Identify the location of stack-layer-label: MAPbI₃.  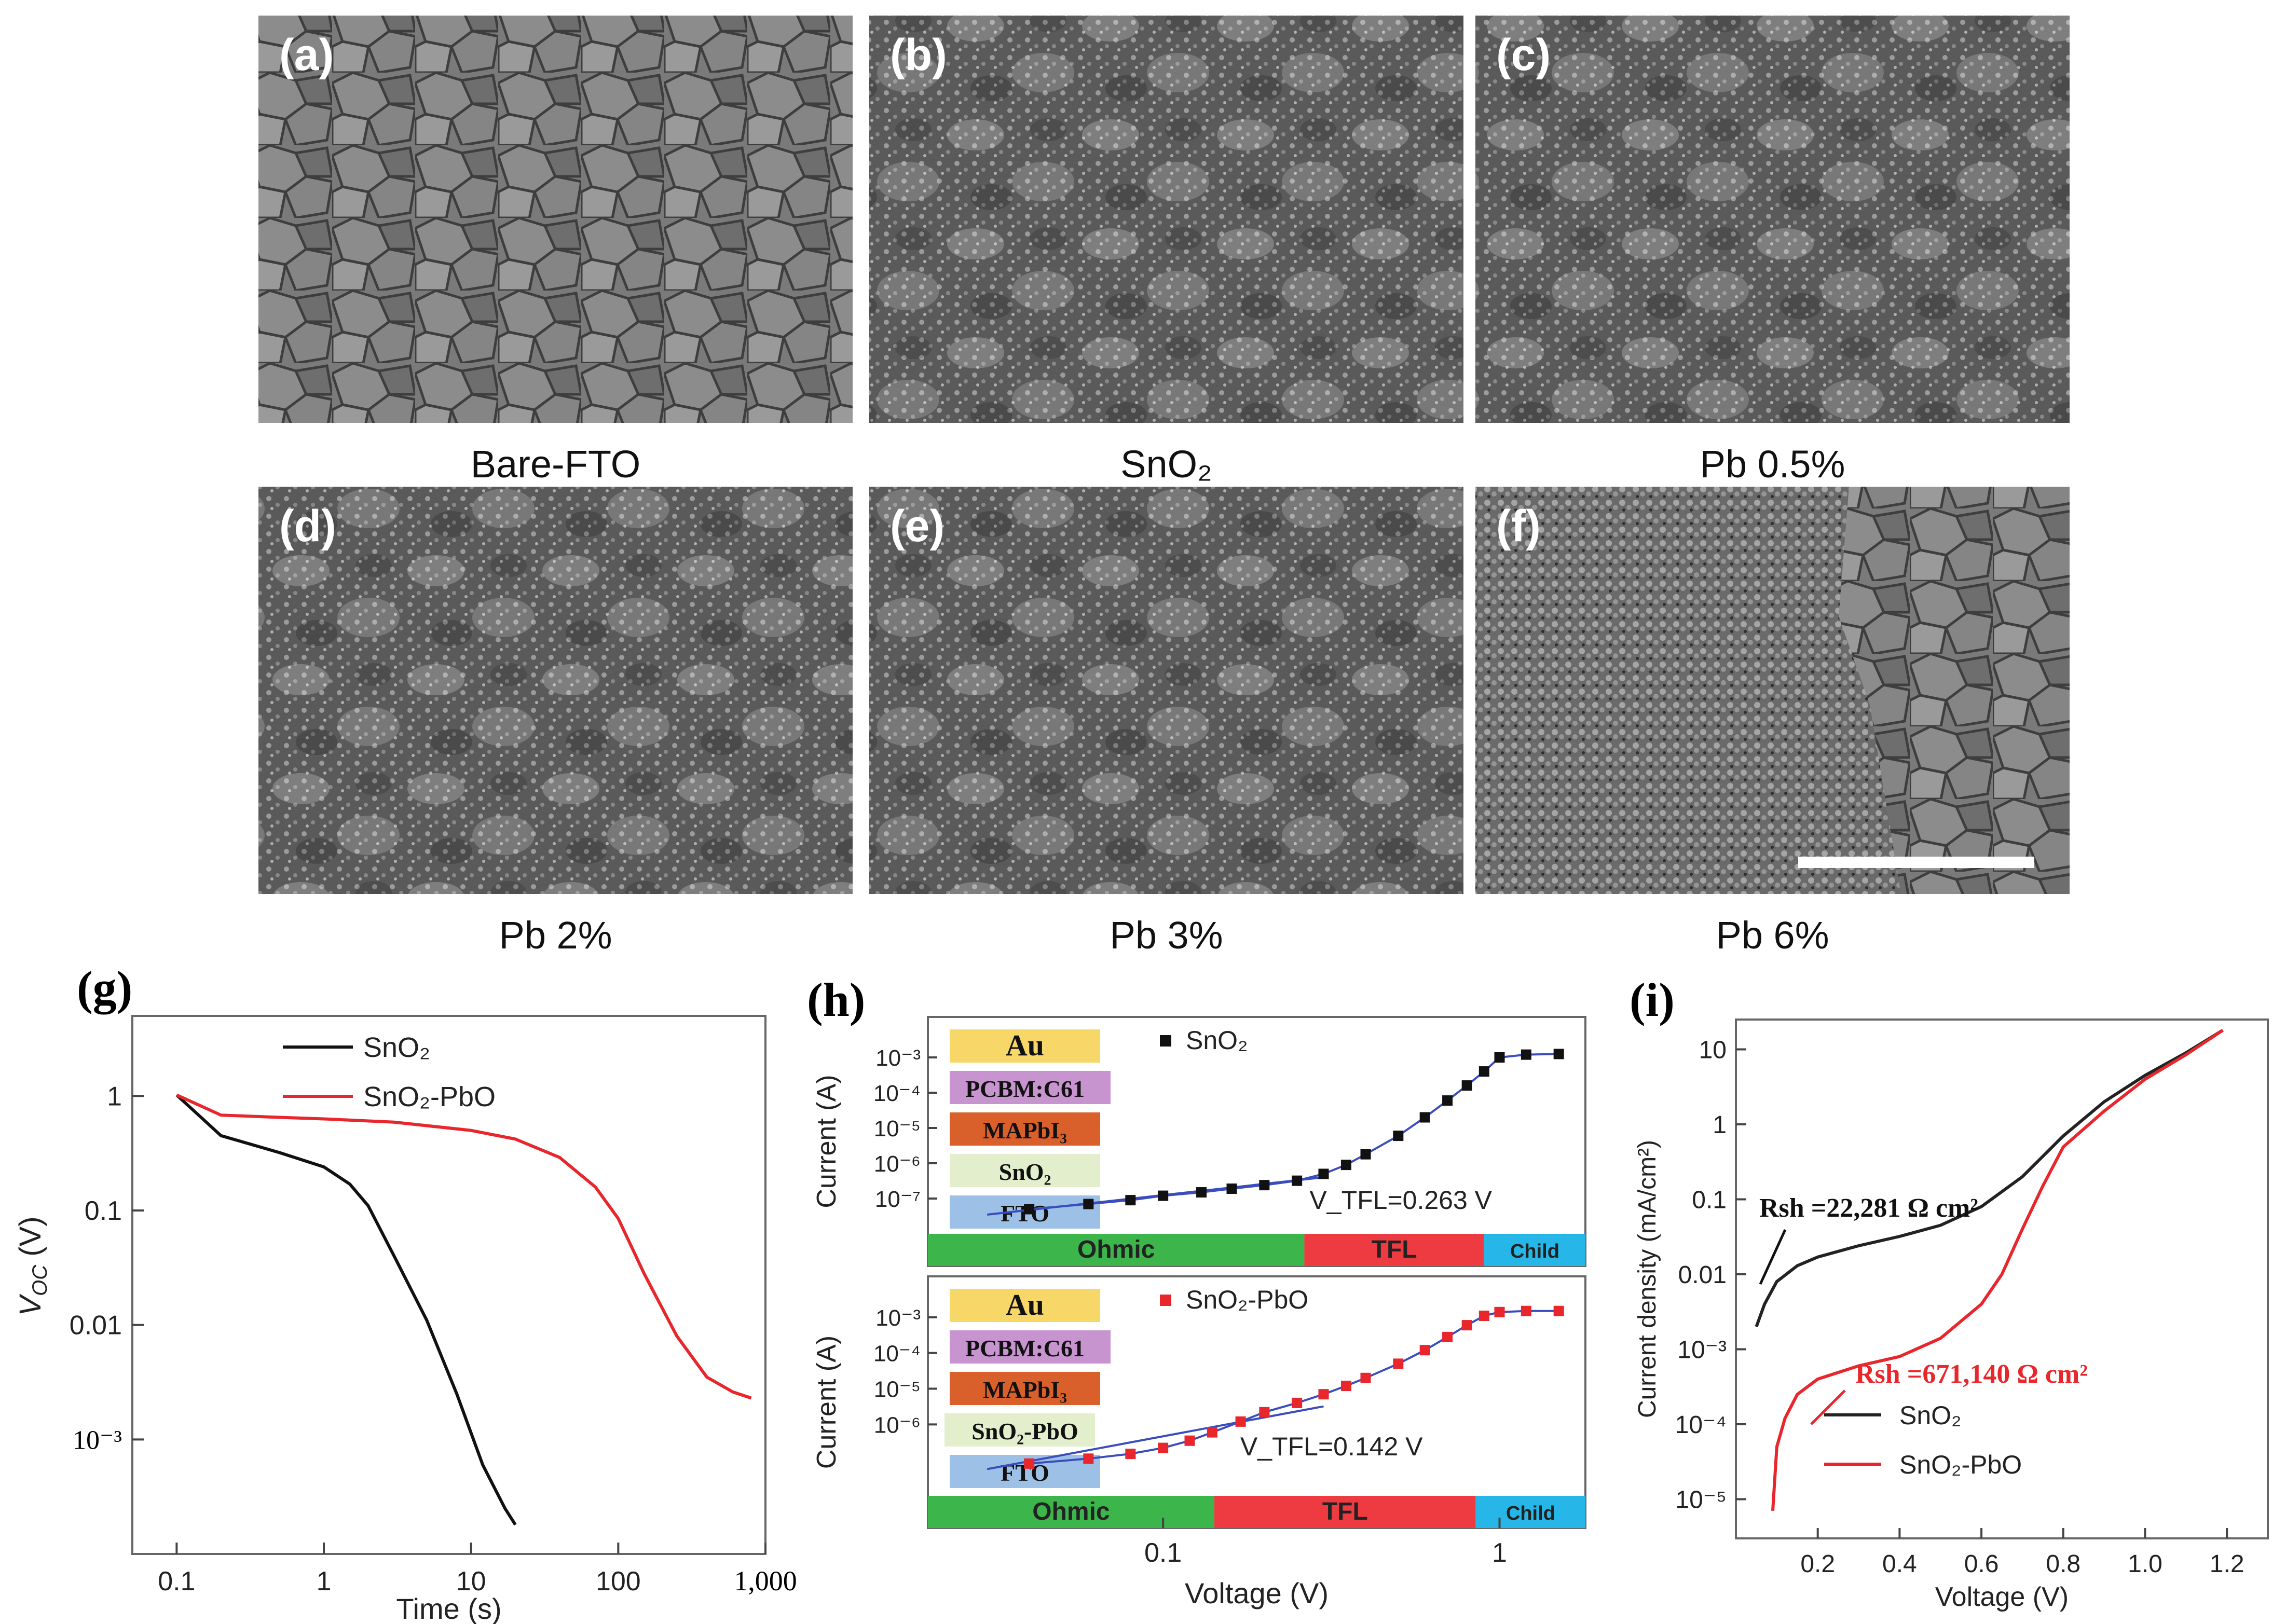
(1025, 1130).